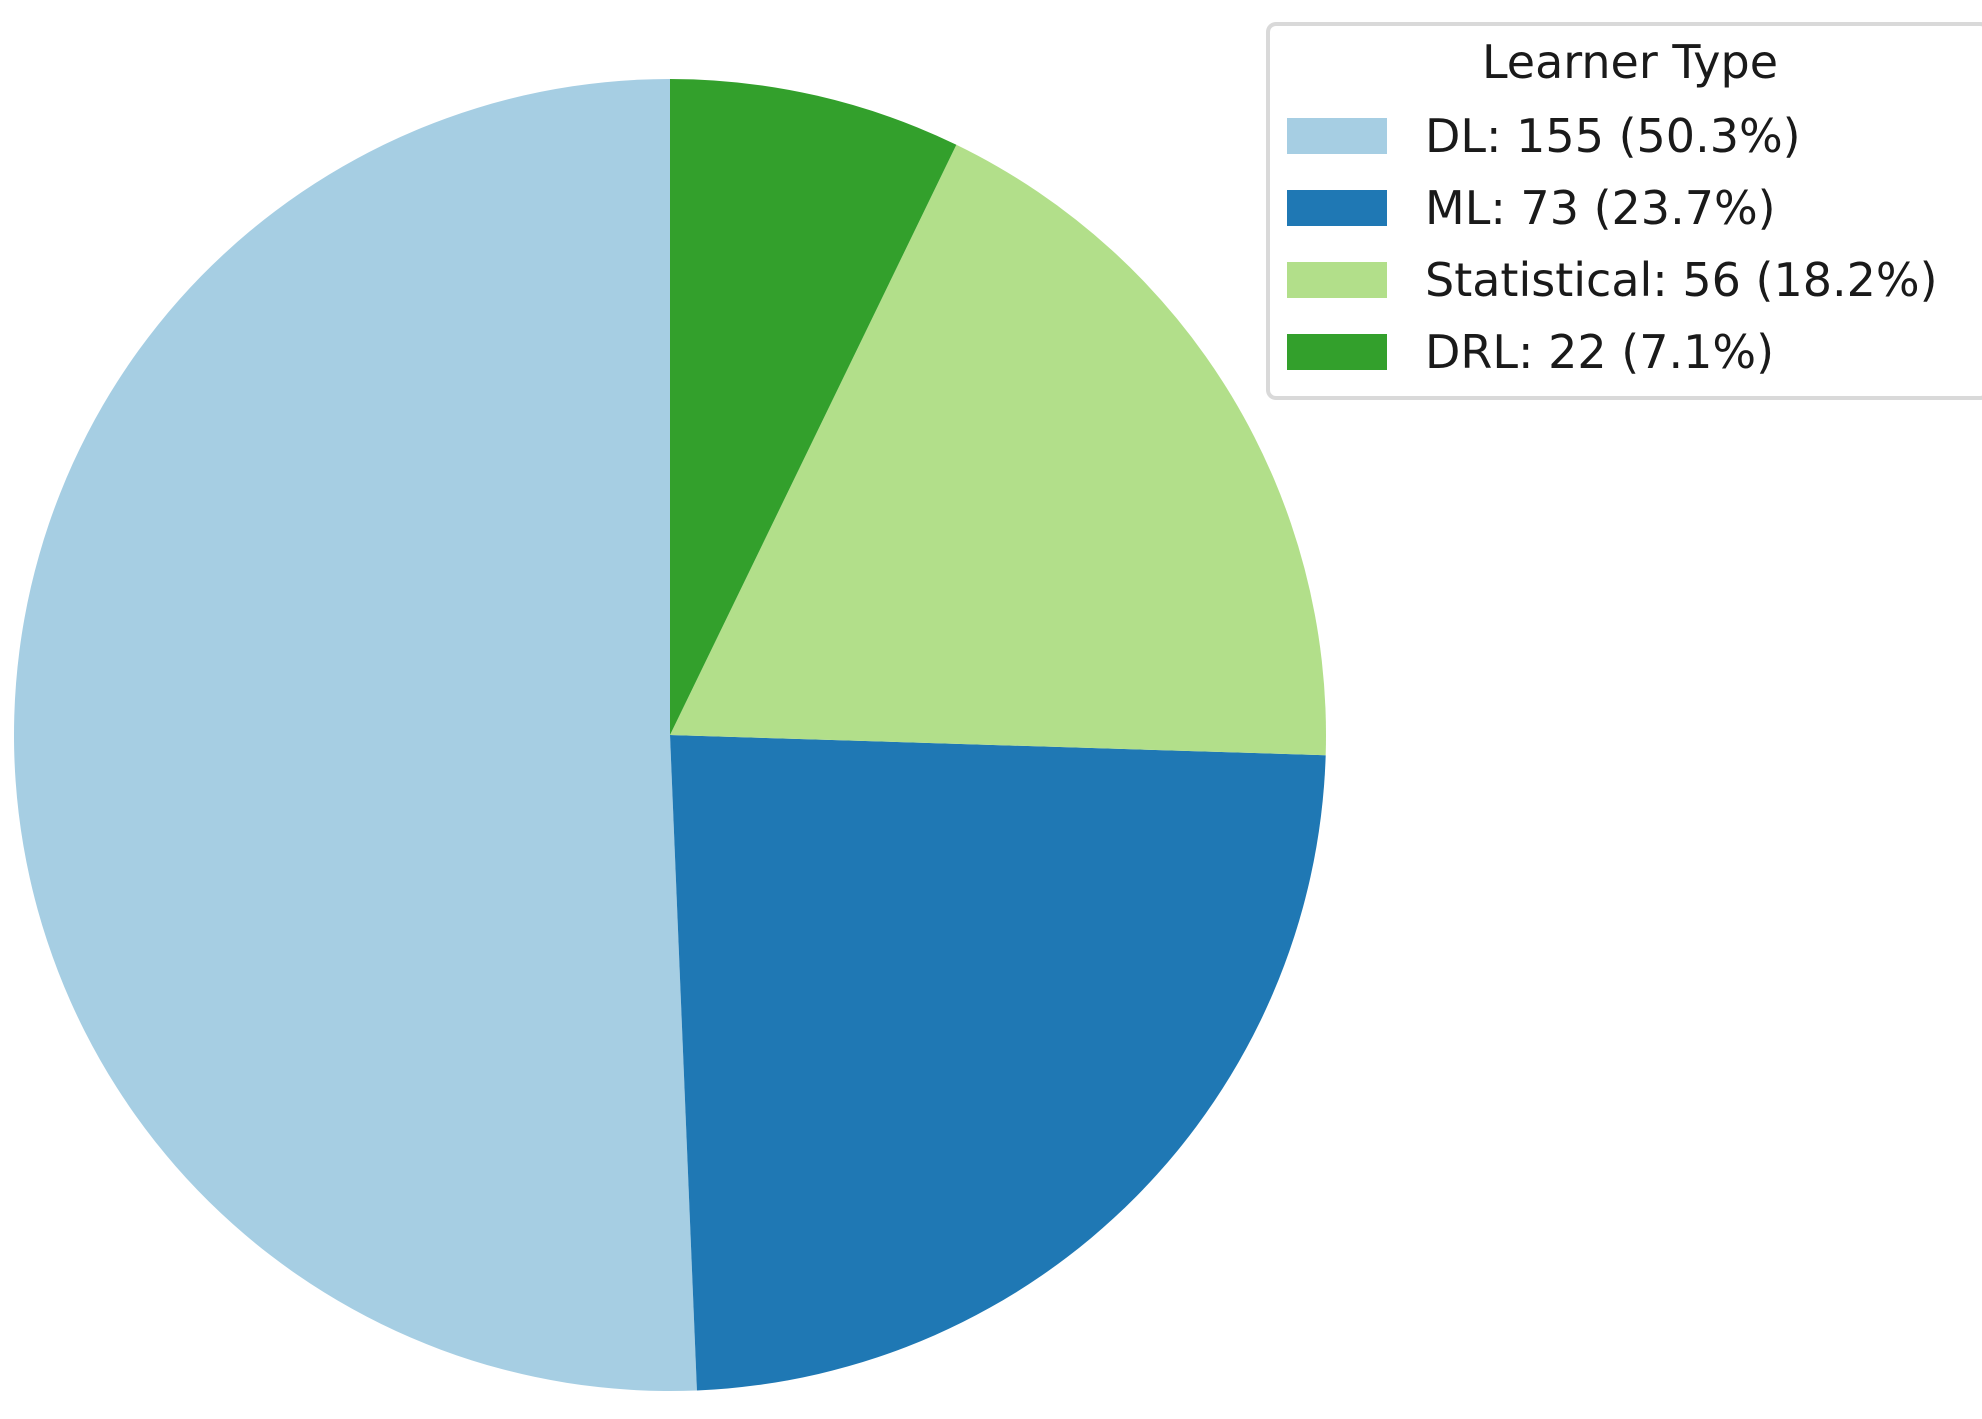 The width and height of the screenshot is (1982, 1419). What do you see at coordinates (1337, 208) in the screenshot?
I see `legend-swatch-ml` at bounding box center [1337, 208].